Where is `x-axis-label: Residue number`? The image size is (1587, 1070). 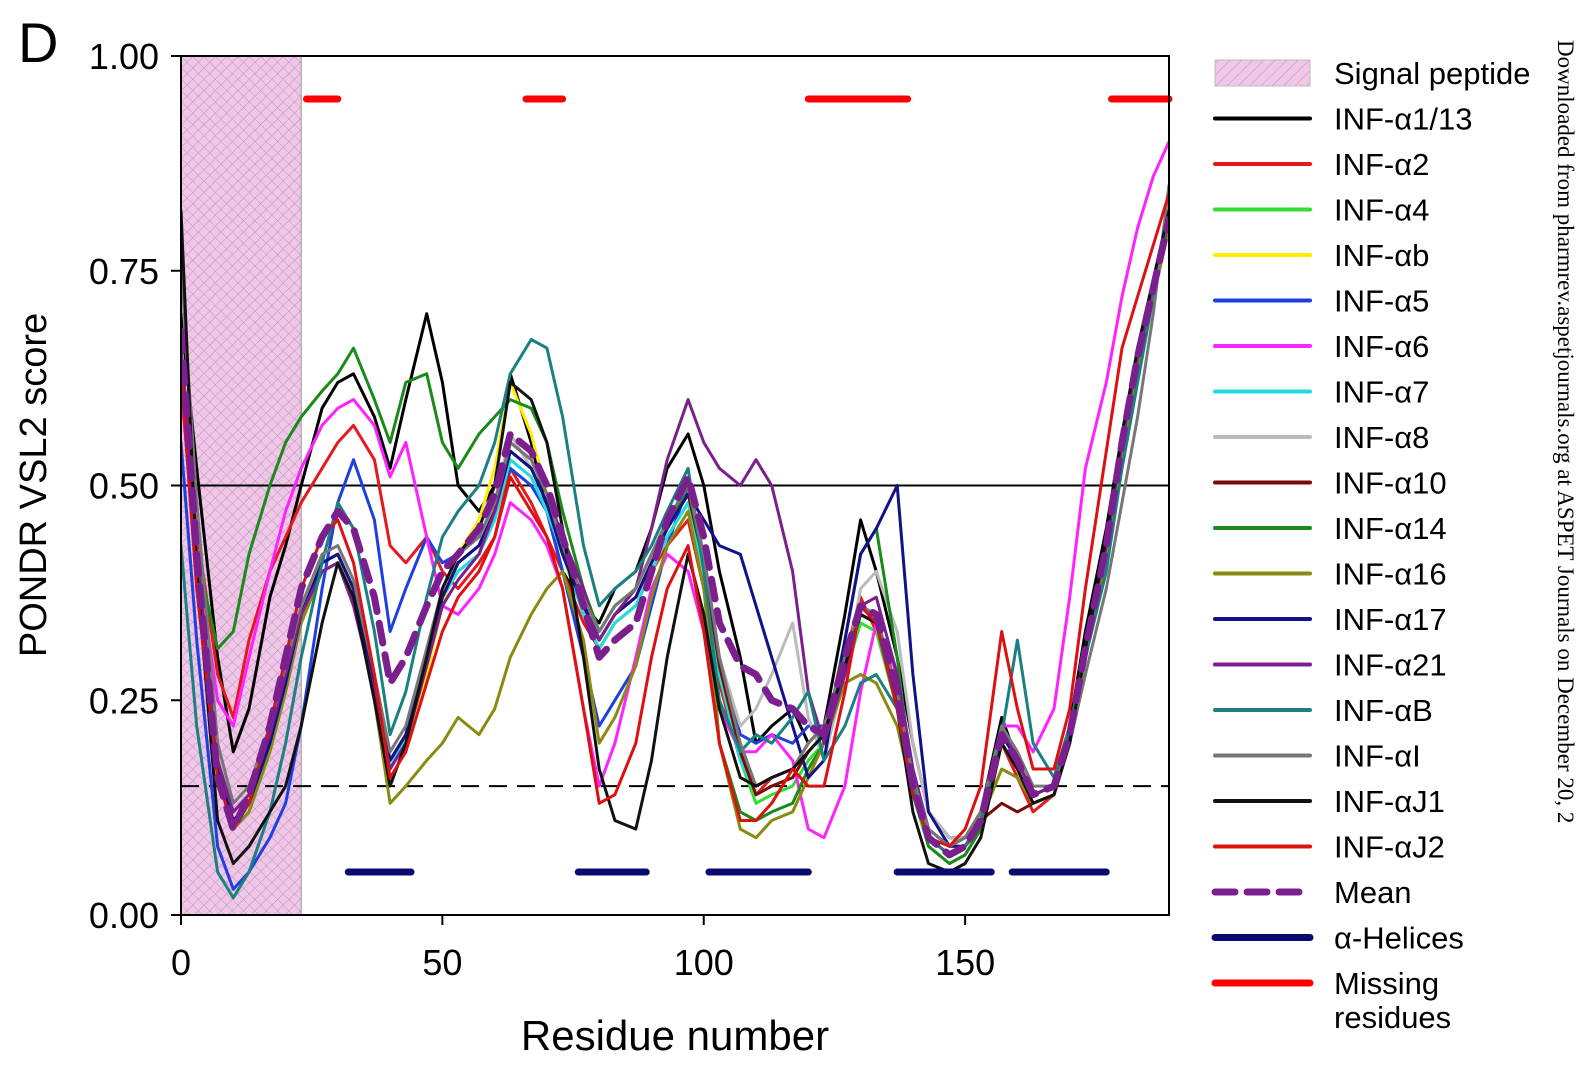 x-axis-label: Residue number is located at coordinates (675, 1035).